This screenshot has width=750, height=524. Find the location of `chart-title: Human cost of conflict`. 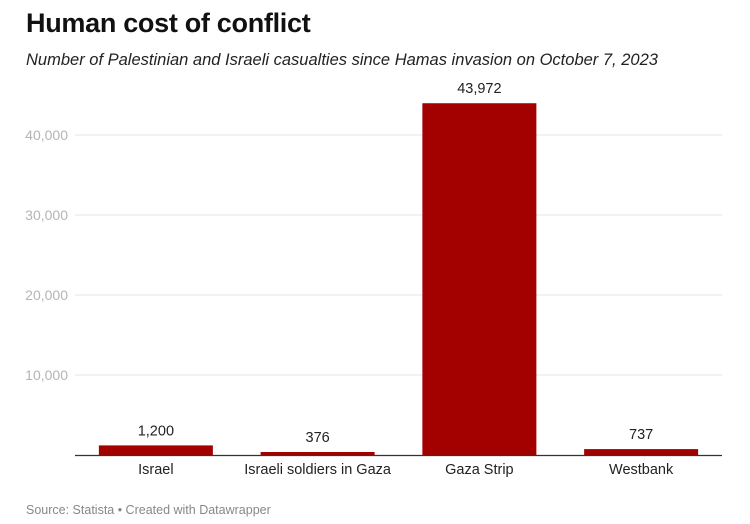

chart-title: Human cost of conflict is located at coordinates (168, 23).